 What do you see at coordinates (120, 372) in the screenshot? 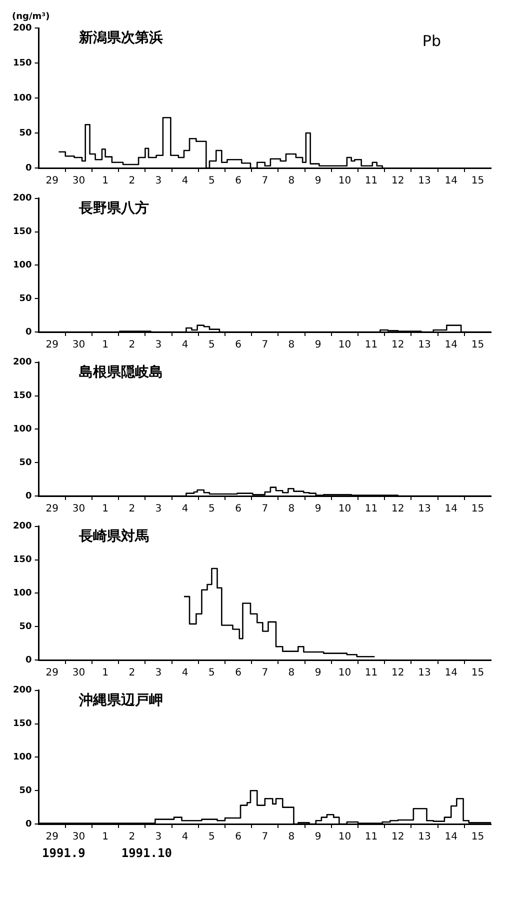
I see `chart-title: 島根県隠岐島` at bounding box center [120, 372].